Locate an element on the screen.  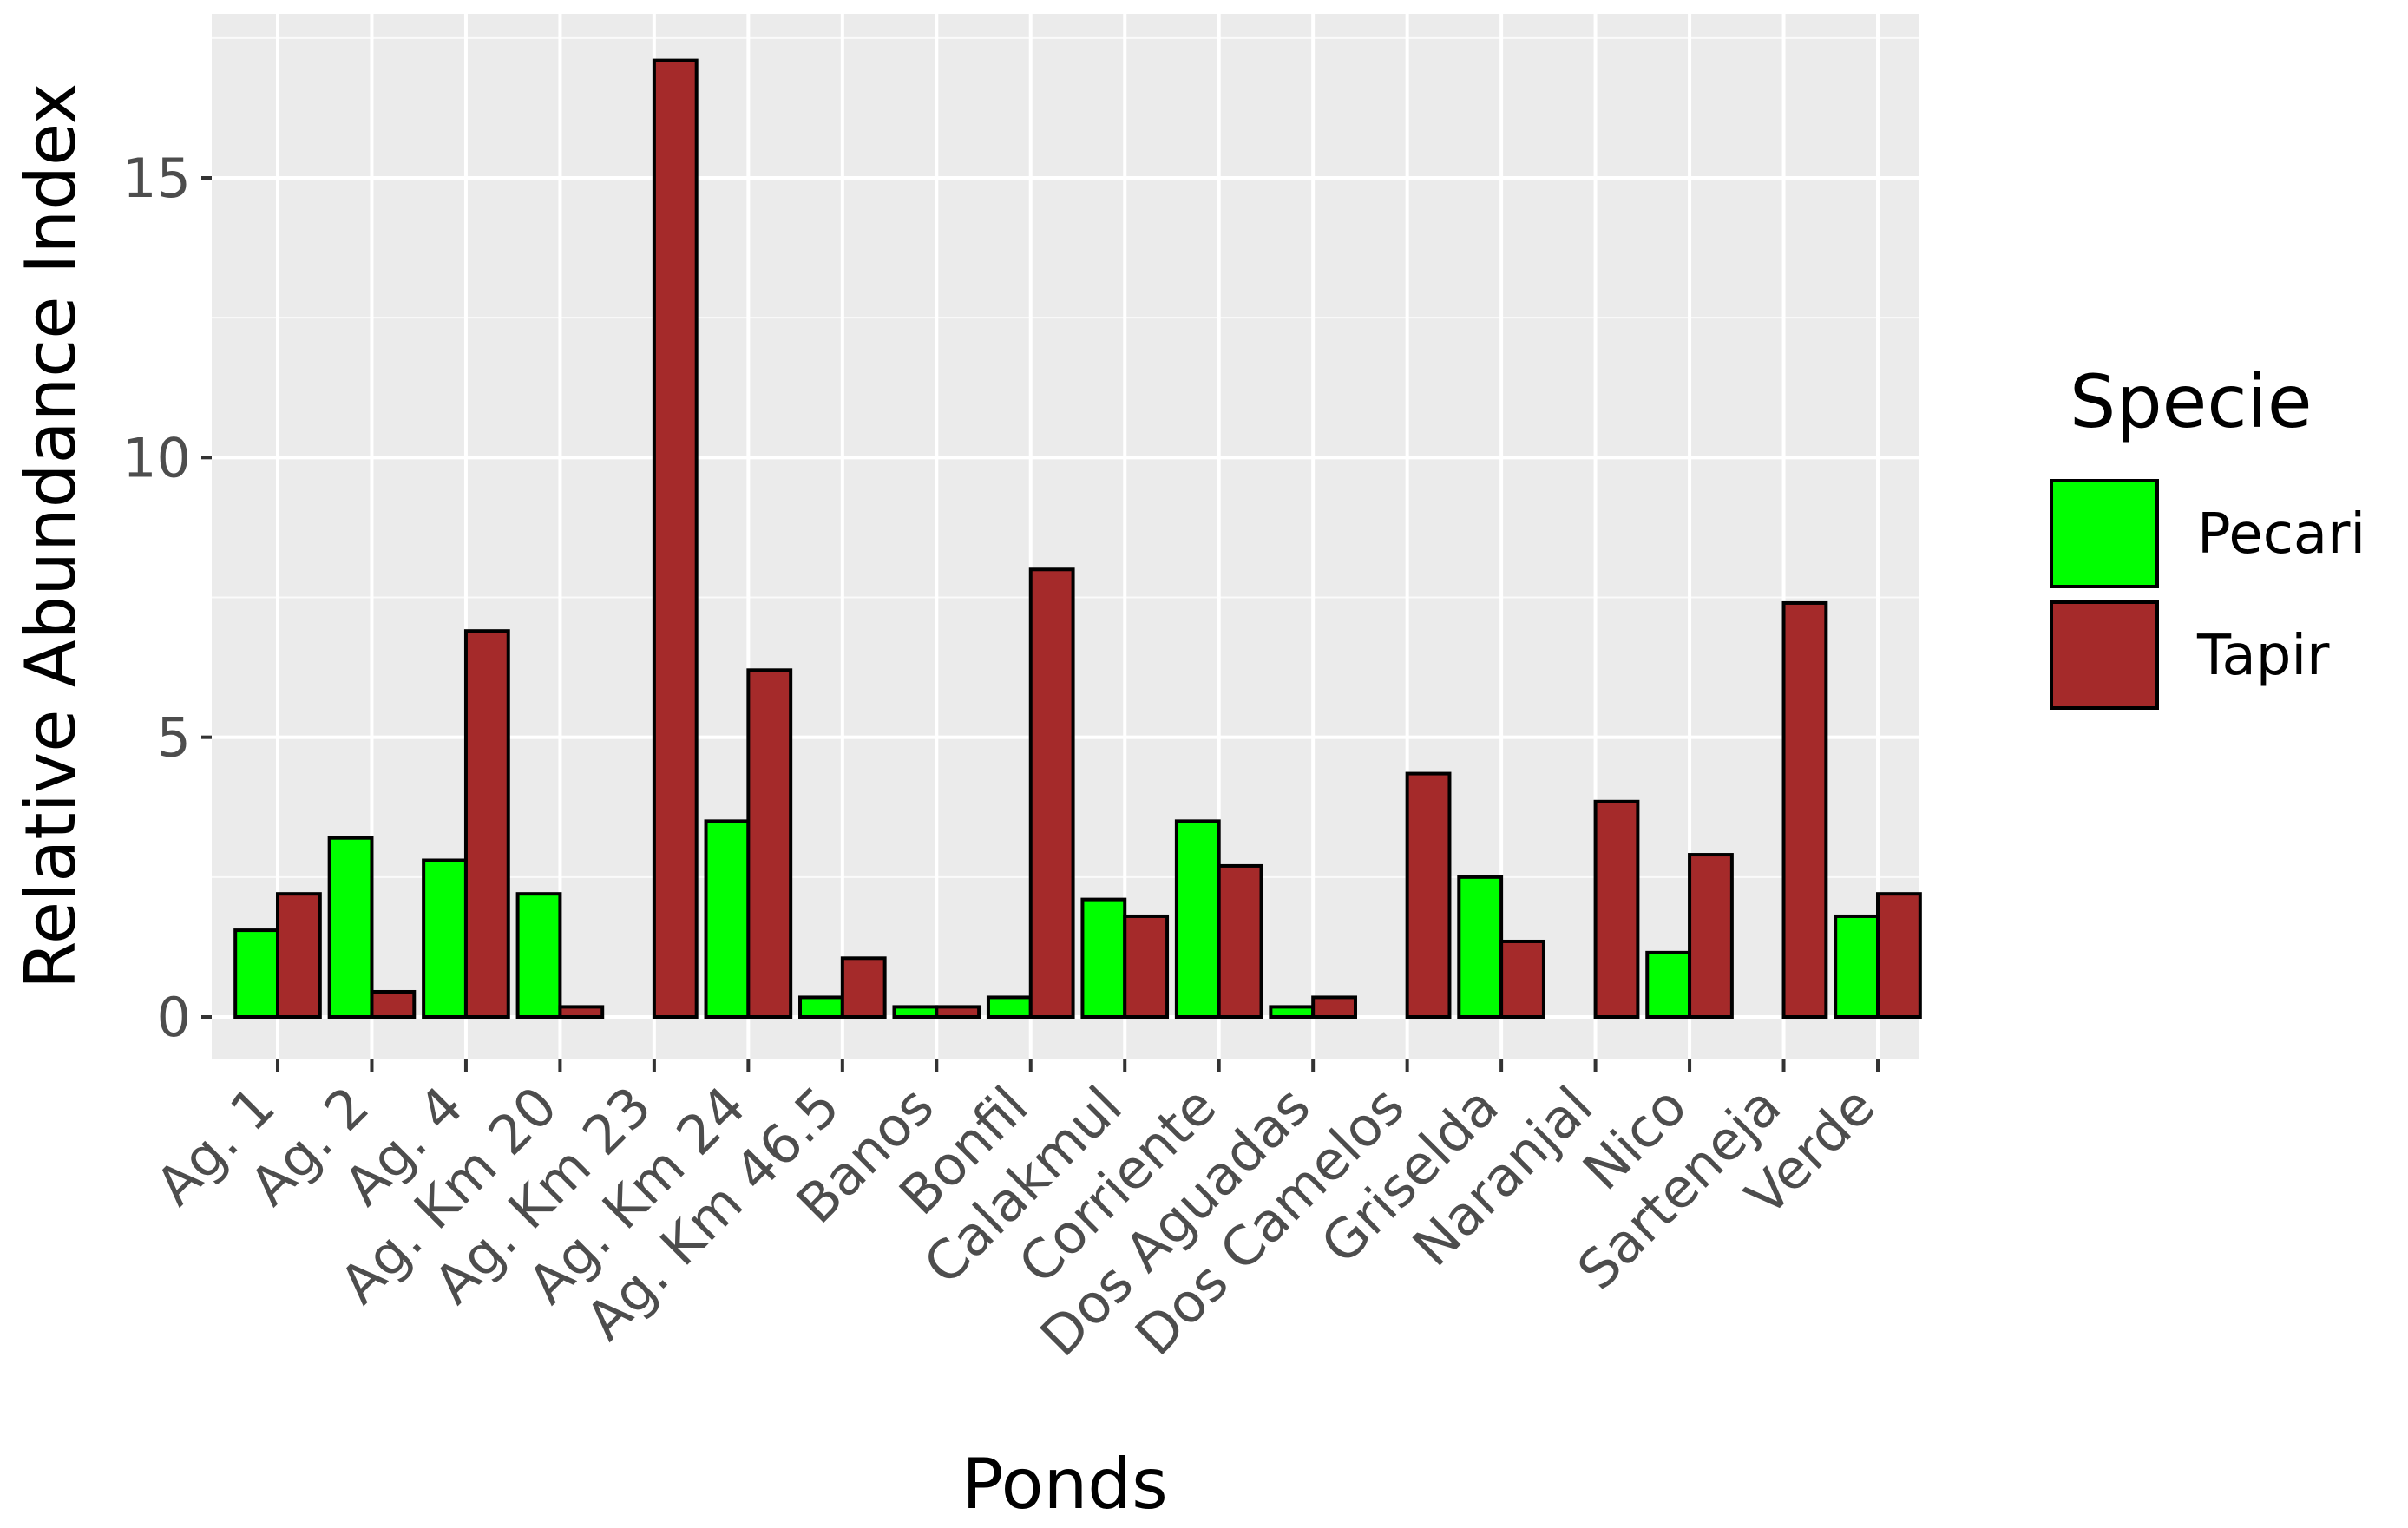
legend-title: Specie is located at coordinates (2191, 401).